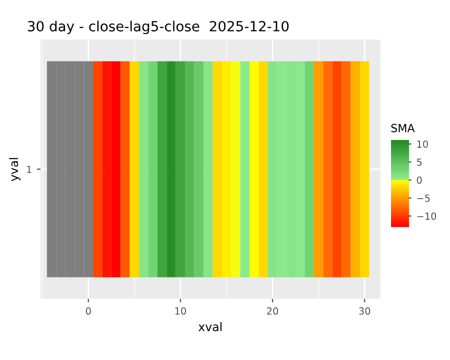 The image size is (450, 360). What do you see at coordinates (423, 198) in the screenshot?
I see `color-bar-label: −5` at bounding box center [423, 198].